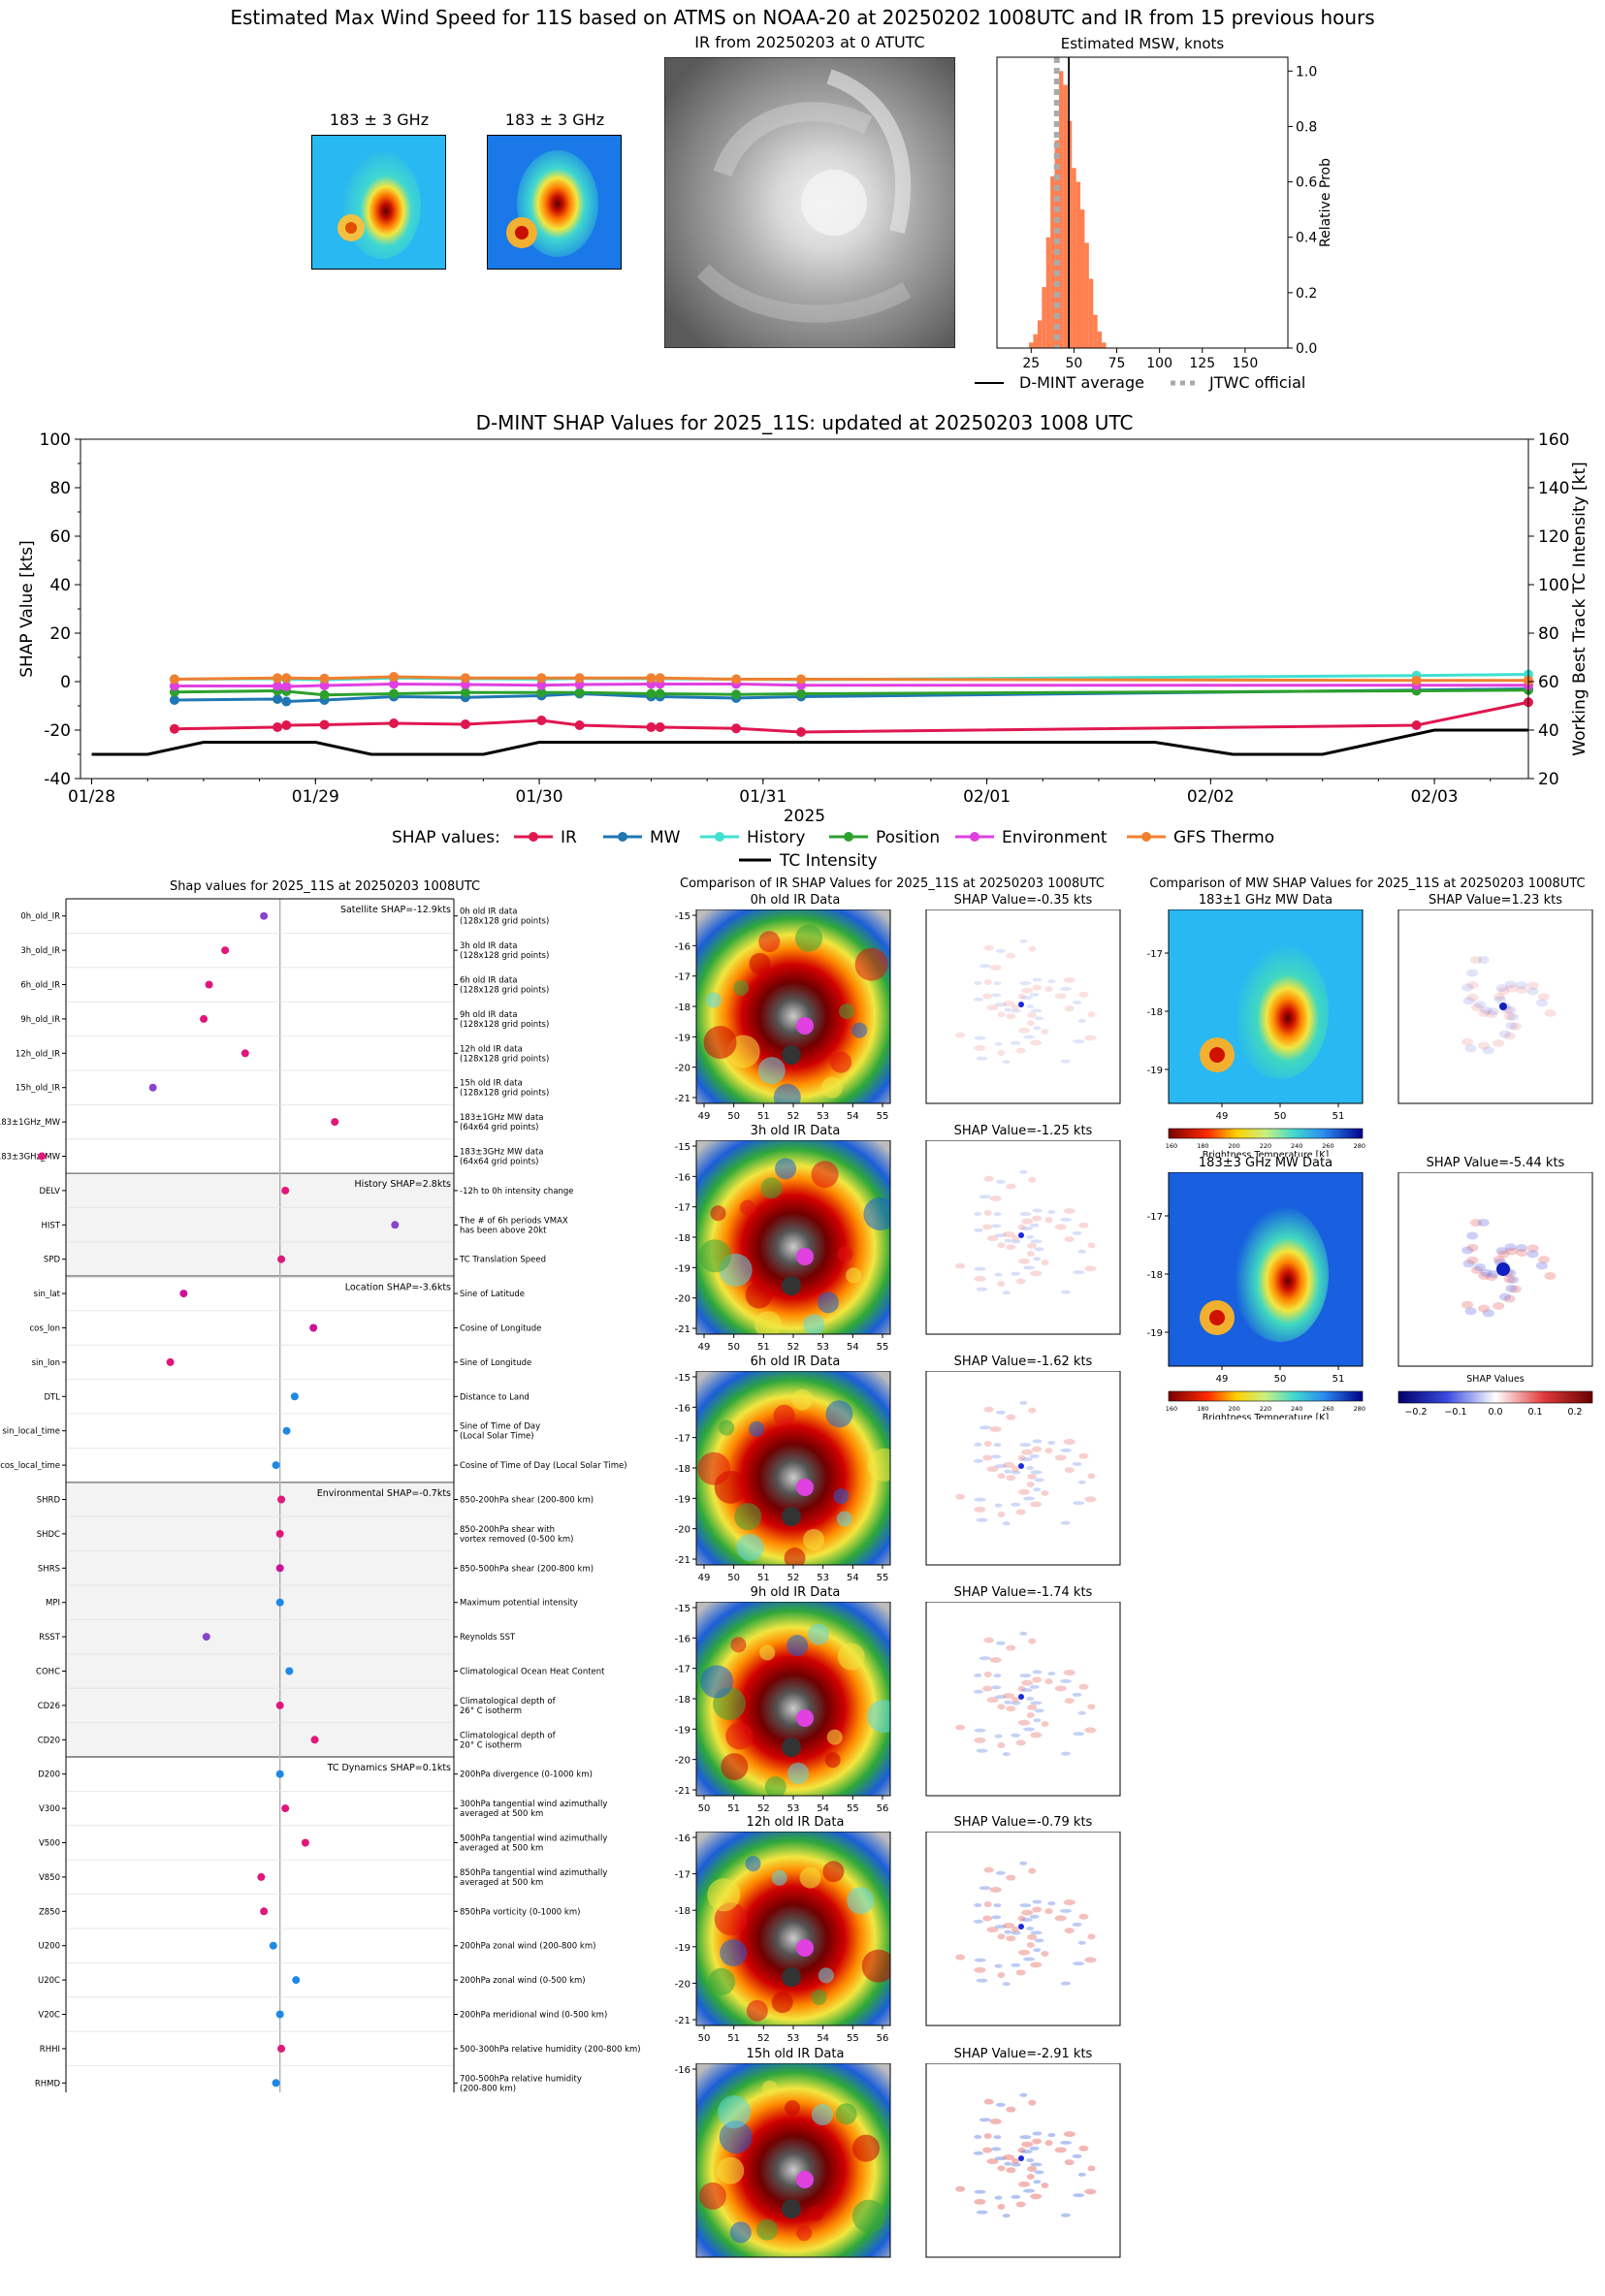 The image size is (1605, 2296). What do you see at coordinates (763, 797) in the screenshot?
I see `x-tick-label: 01/31` at bounding box center [763, 797].